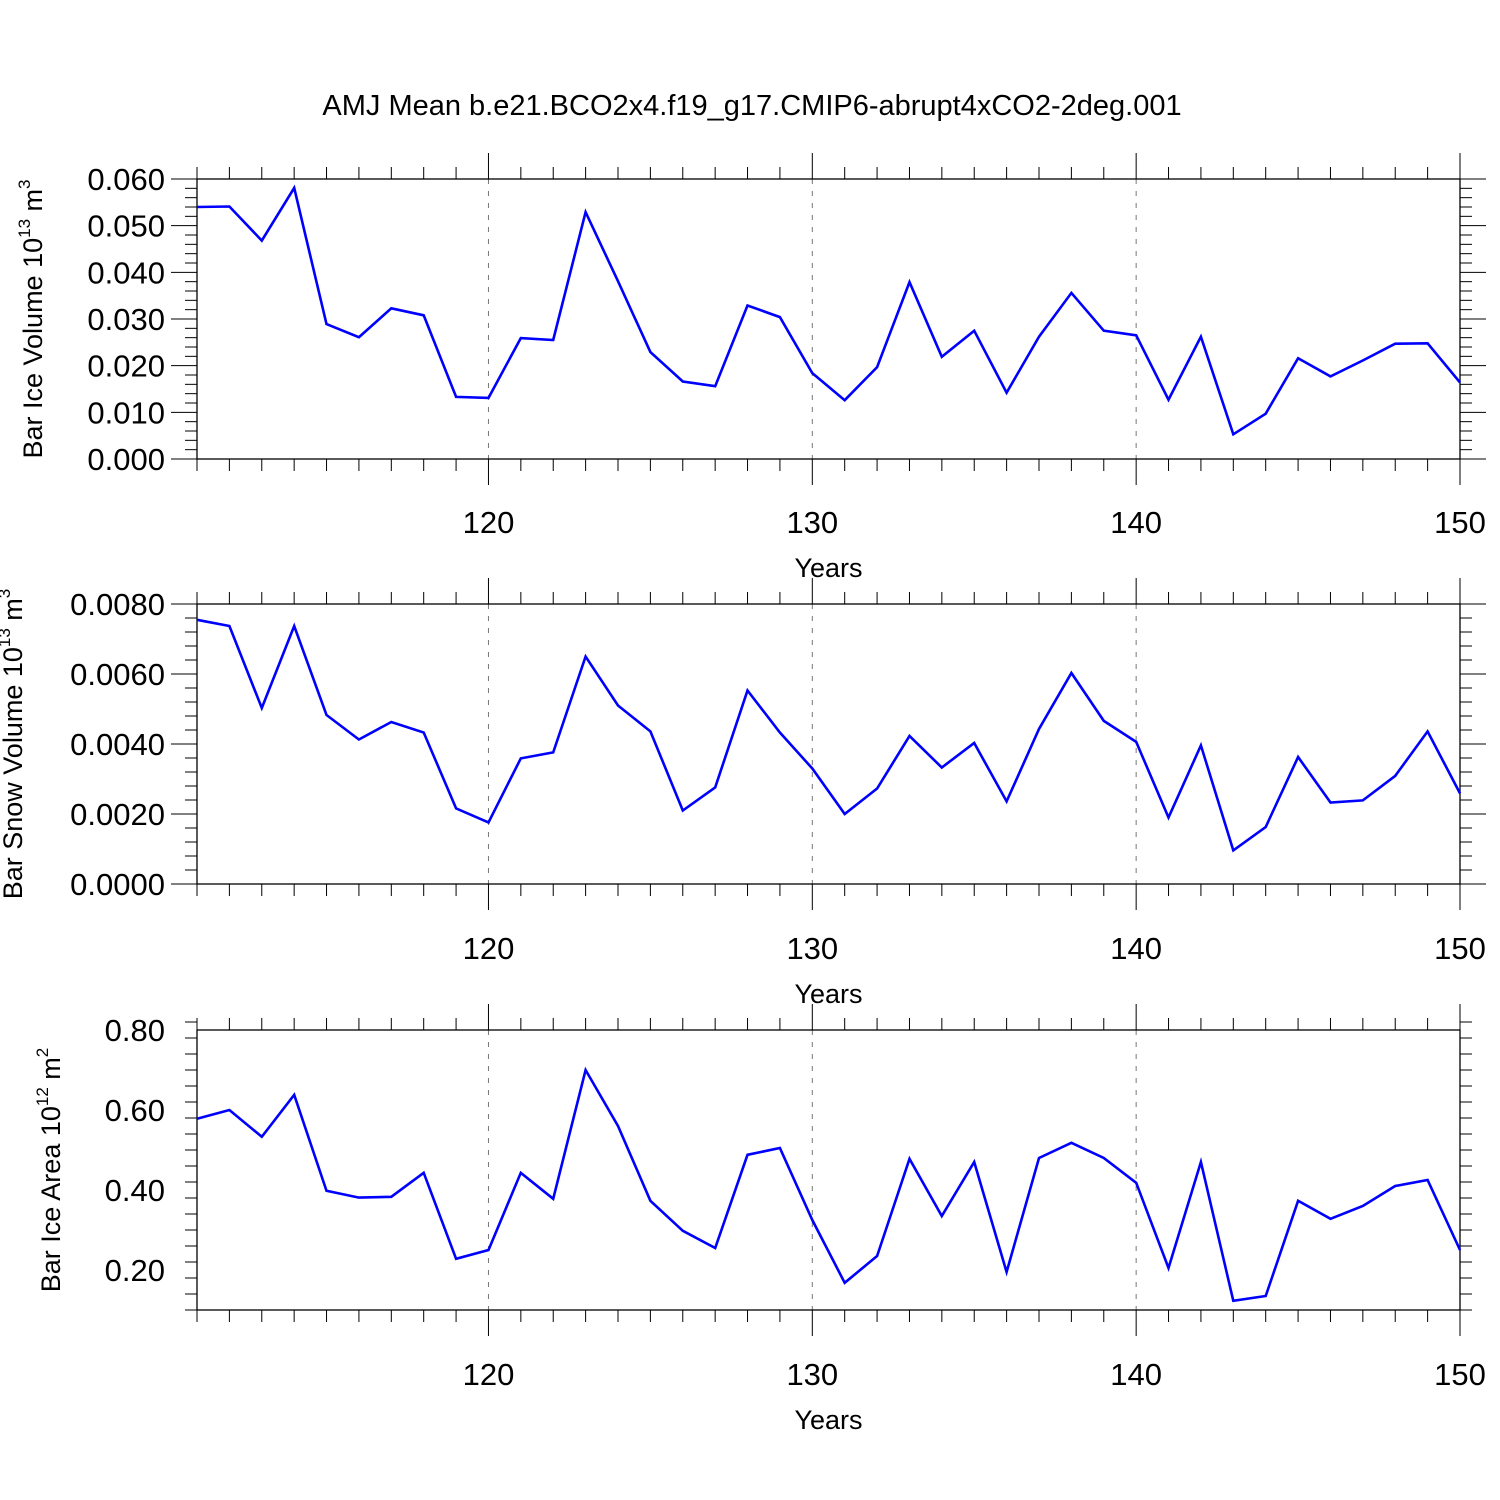  What do you see at coordinates (135, 1110) in the screenshot?
I see `y-tick-label: 0.60` at bounding box center [135, 1110].